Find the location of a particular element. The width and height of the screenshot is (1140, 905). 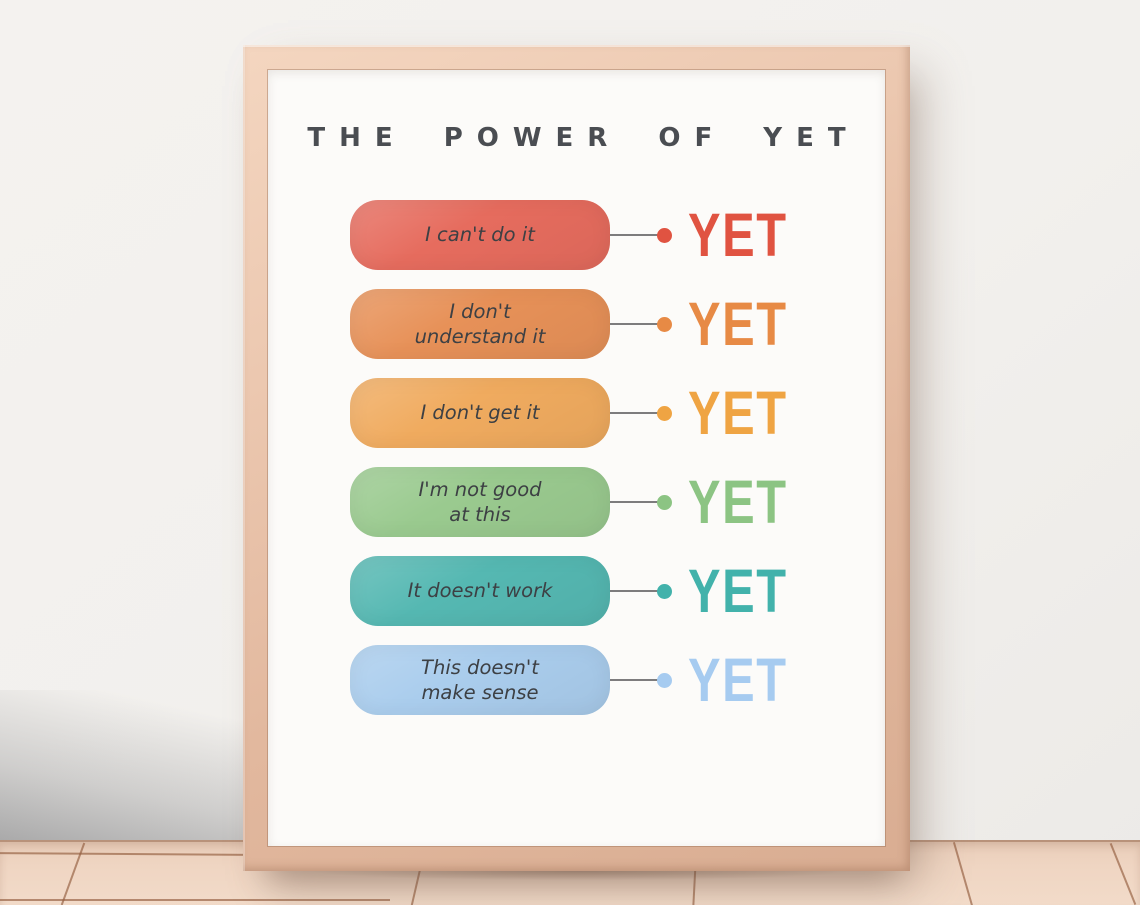

phrase-pill: I don't get it is located at coordinates (480, 413).